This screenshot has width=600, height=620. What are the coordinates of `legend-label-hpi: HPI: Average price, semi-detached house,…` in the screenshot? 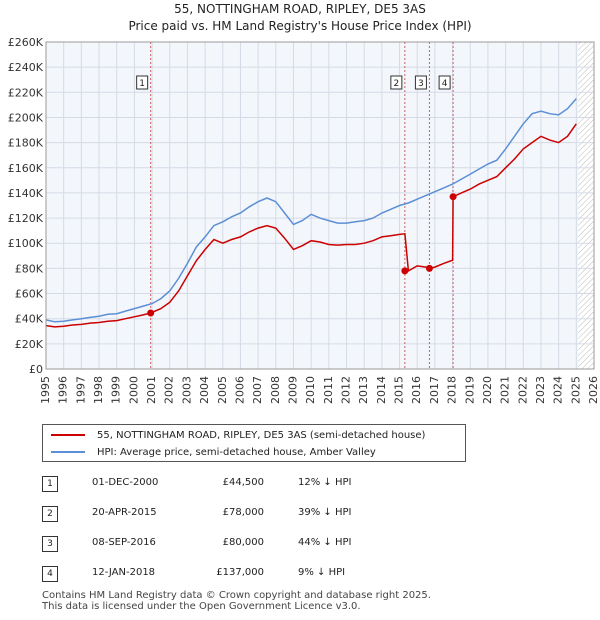 It's located at (236, 452).